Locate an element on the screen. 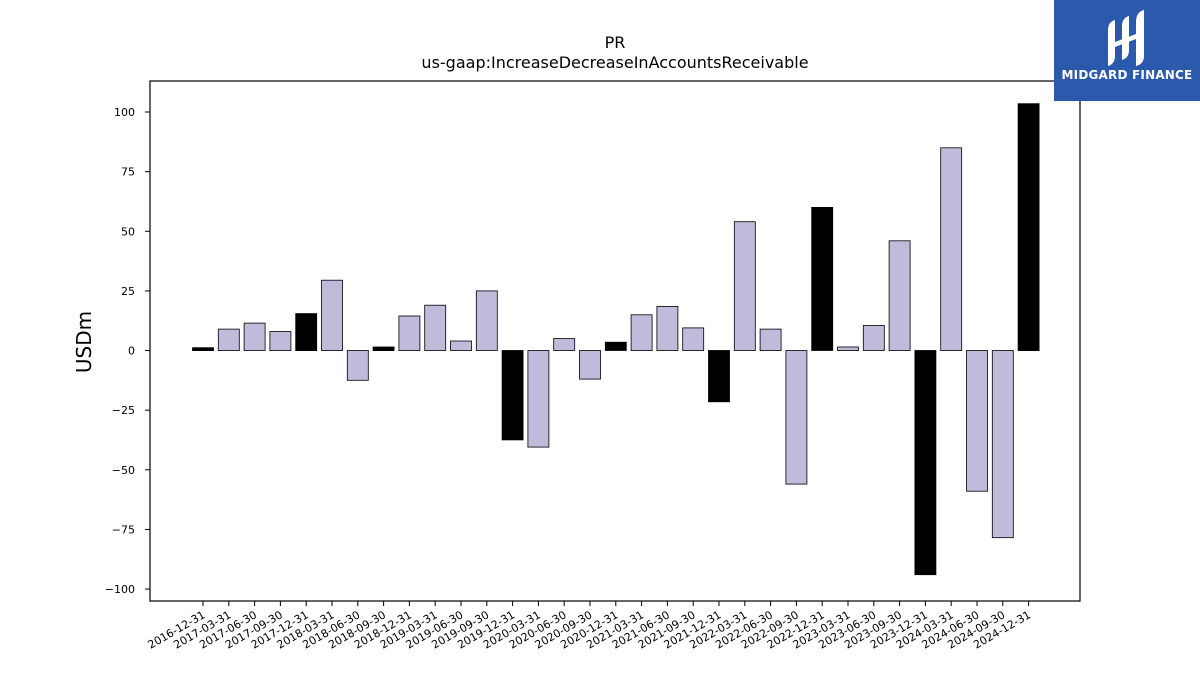 The image size is (1200, 675). midgard-logo-icon is located at coordinates (1126, 38).